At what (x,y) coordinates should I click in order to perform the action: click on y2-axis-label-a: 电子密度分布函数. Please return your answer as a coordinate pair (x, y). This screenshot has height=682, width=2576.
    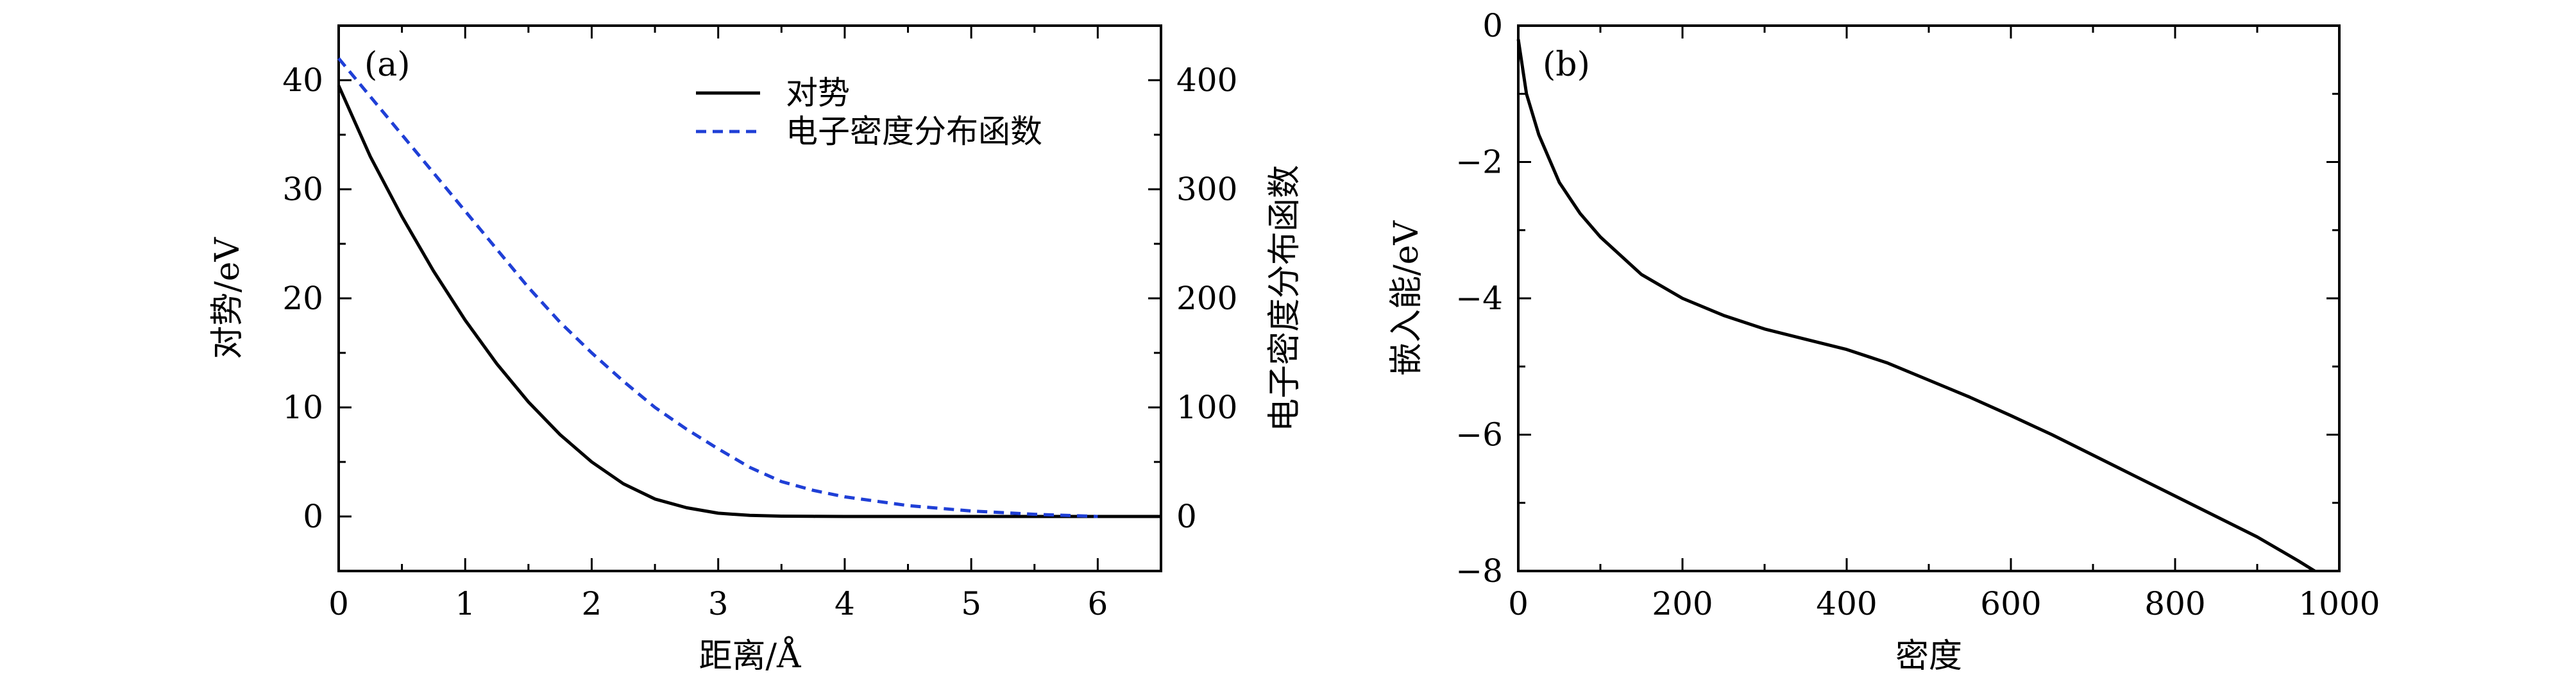
    Looking at the image, I should click on (1285, 298).